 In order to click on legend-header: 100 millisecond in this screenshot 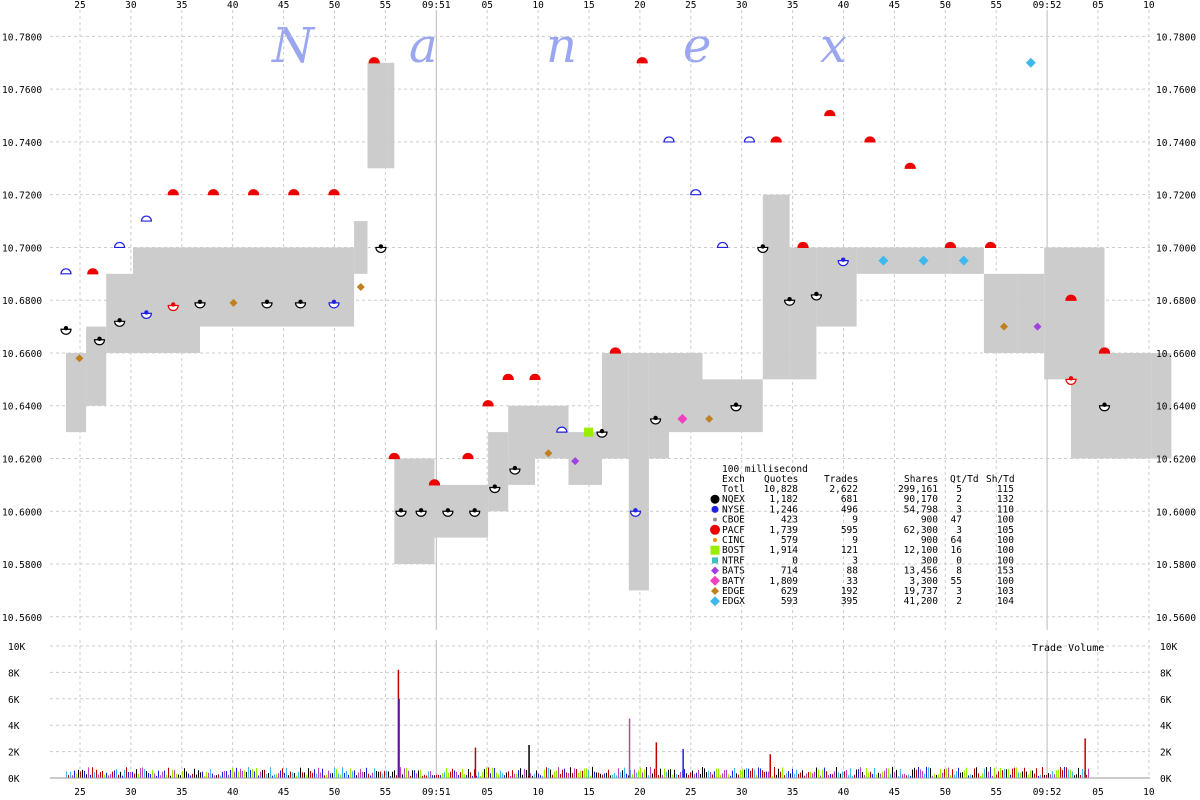, I will do `click(765, 469)`.